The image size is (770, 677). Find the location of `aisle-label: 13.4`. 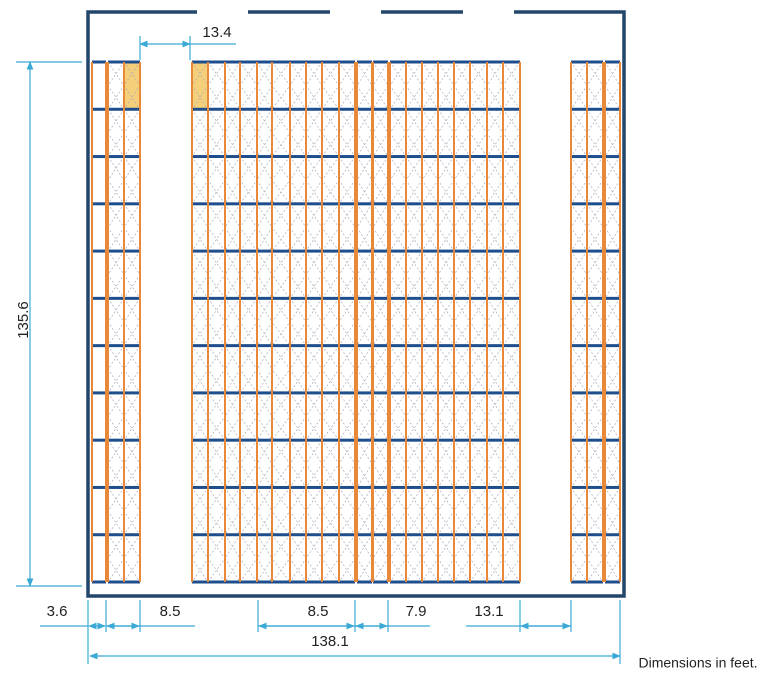

aisle-label: 13.4 is located at coordinates (216, 32).